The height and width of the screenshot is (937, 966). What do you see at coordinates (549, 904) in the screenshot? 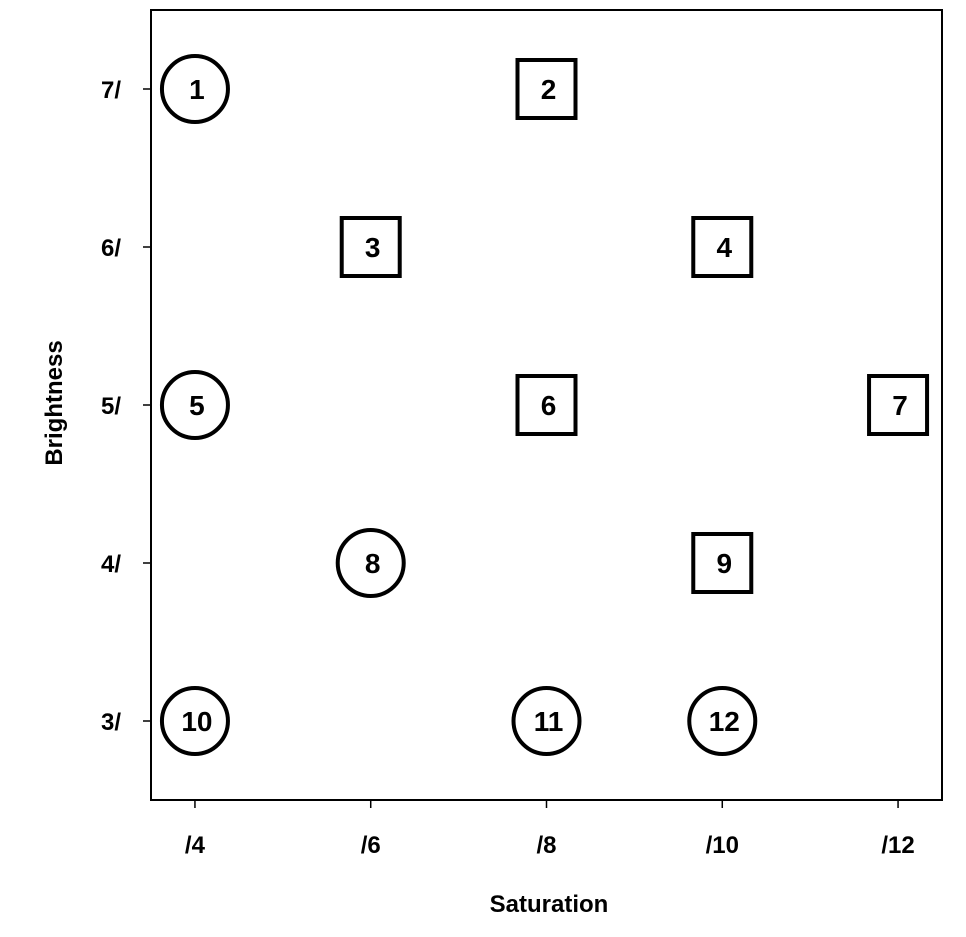
I see `x-axis-title: Saturation` at bounding box center [549, 904].